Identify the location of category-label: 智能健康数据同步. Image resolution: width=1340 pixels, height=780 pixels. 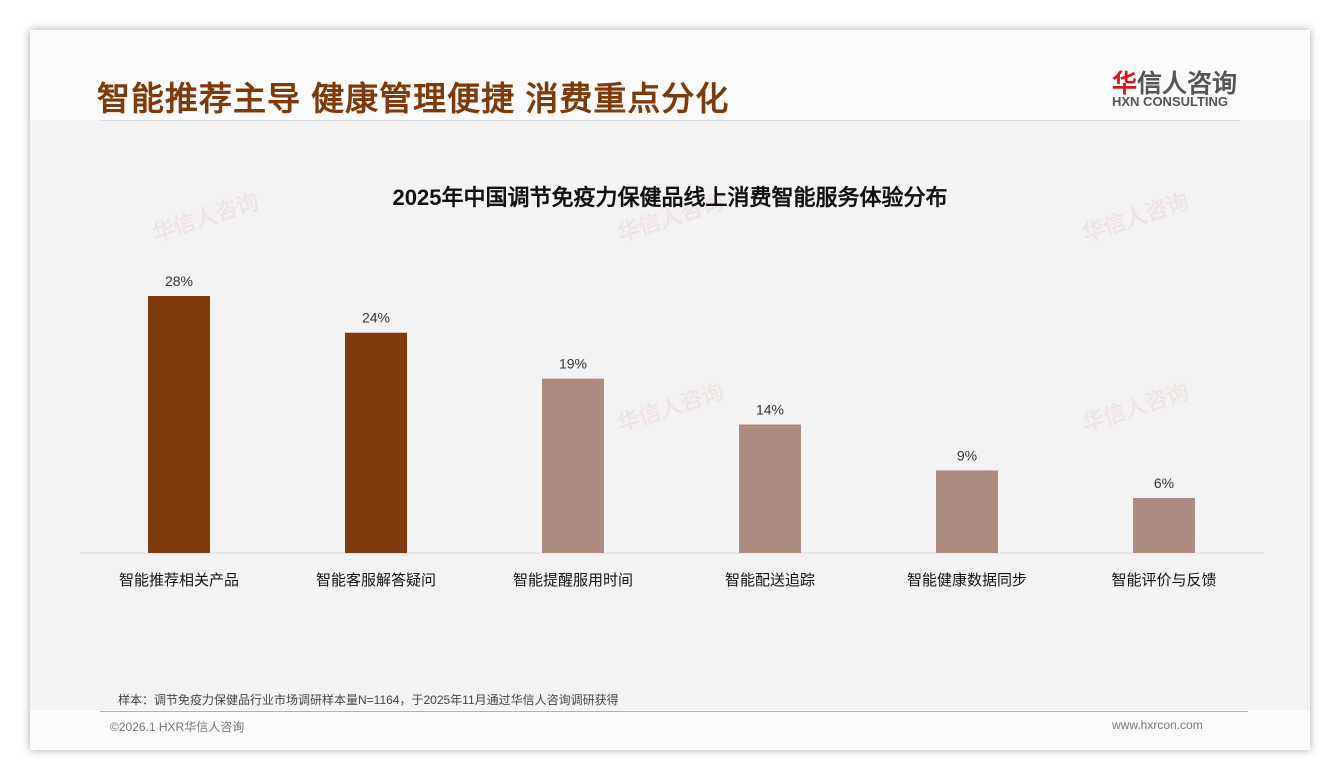
(967, 580).